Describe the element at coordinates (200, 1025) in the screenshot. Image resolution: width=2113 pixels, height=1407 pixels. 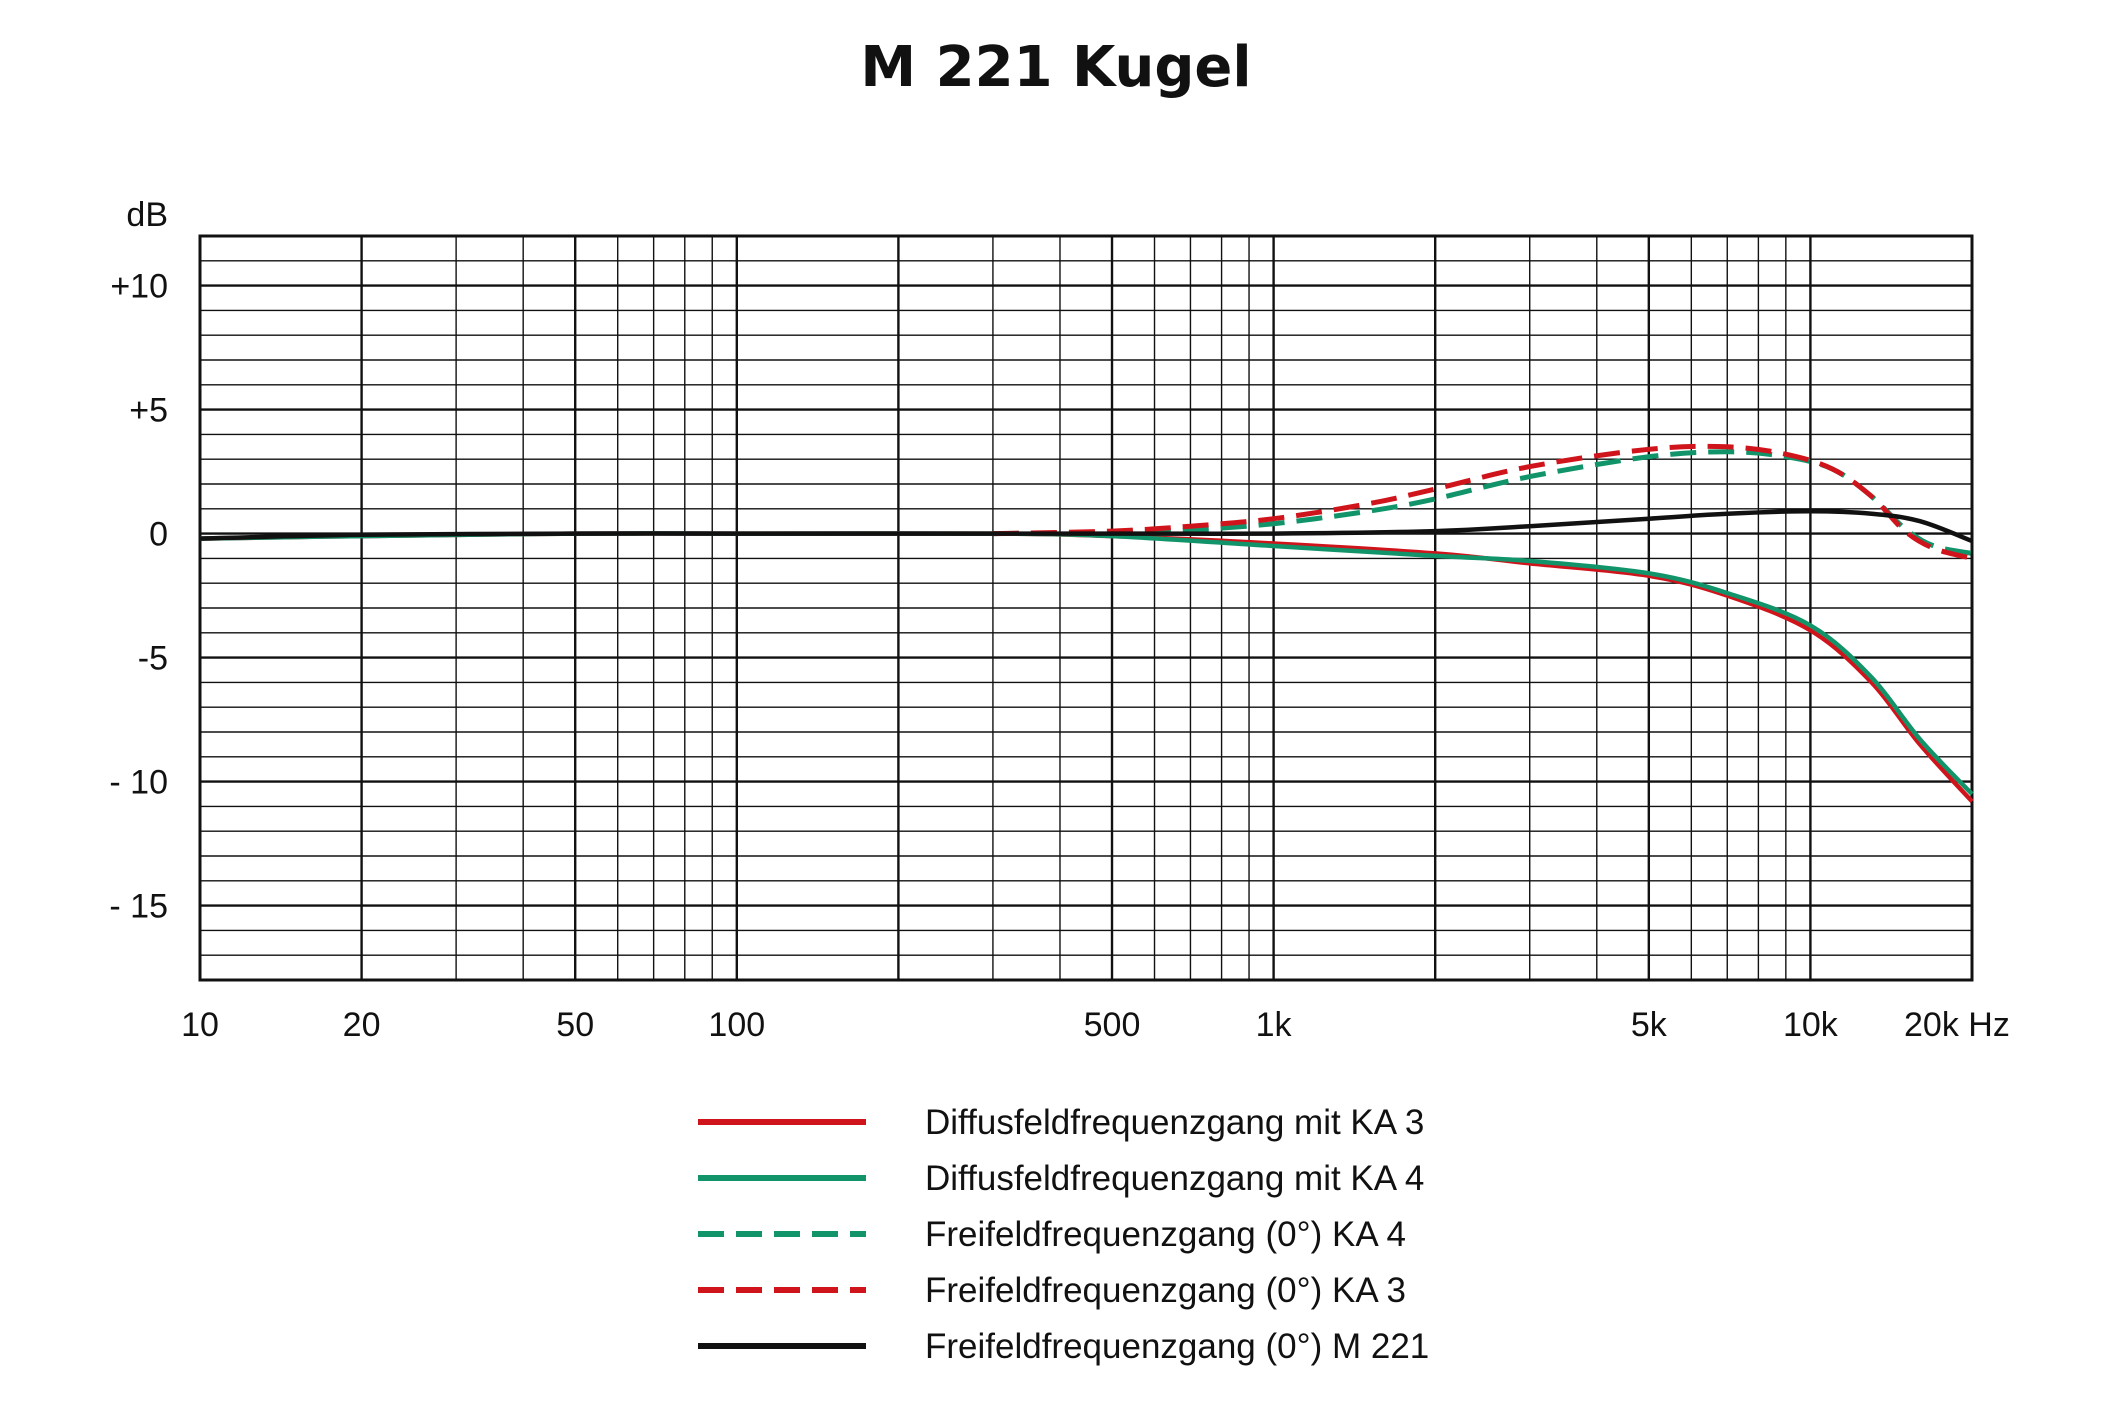
I see `x-tick-label: 10` at that location.